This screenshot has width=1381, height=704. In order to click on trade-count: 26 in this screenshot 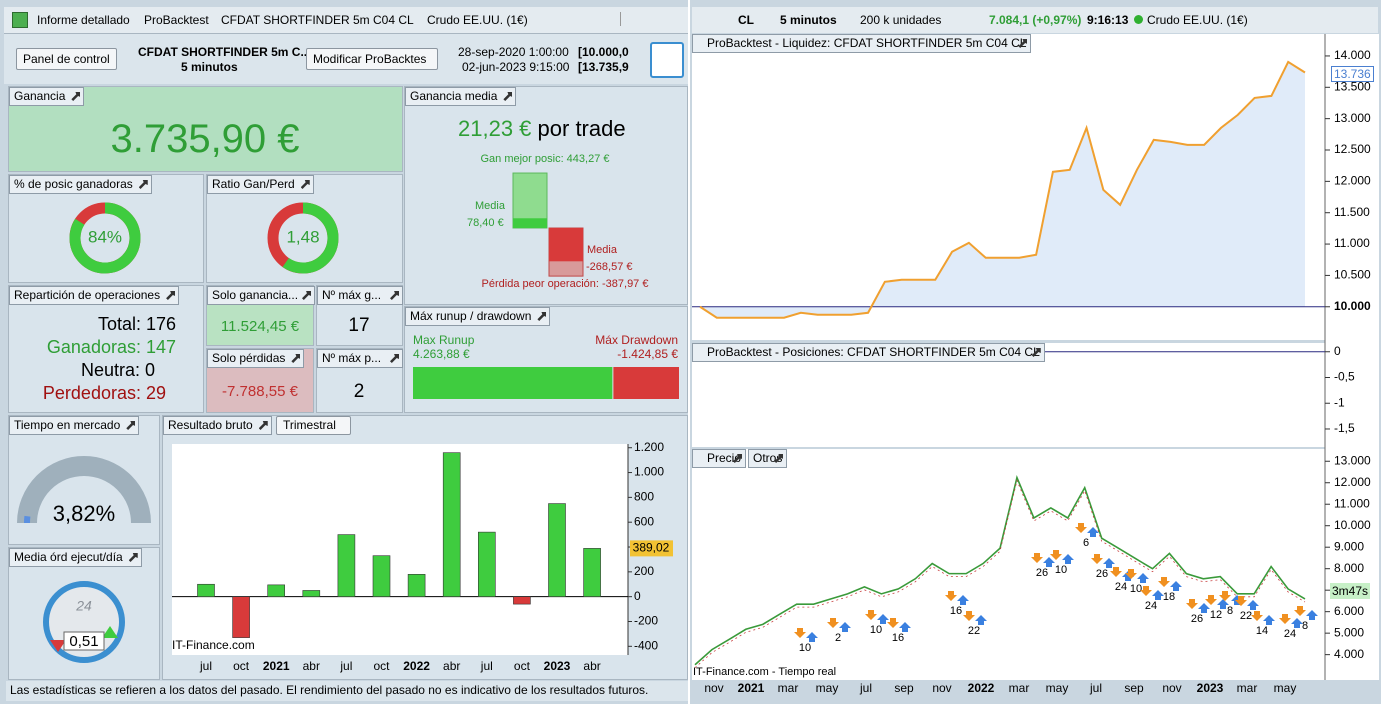, I will do `click(1102, 574)`.